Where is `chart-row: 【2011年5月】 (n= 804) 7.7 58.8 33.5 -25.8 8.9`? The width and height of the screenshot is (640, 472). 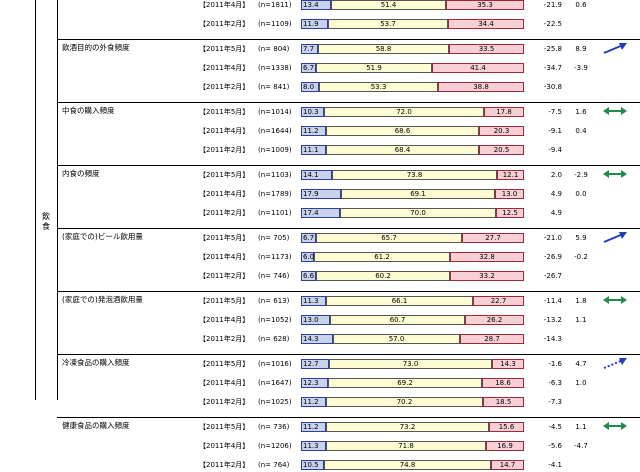
chart-row: 【2011年5月】 (n= 804) 7.7 58.8 33.5 -25.8 8.9 is located at coordinates (320, 49).